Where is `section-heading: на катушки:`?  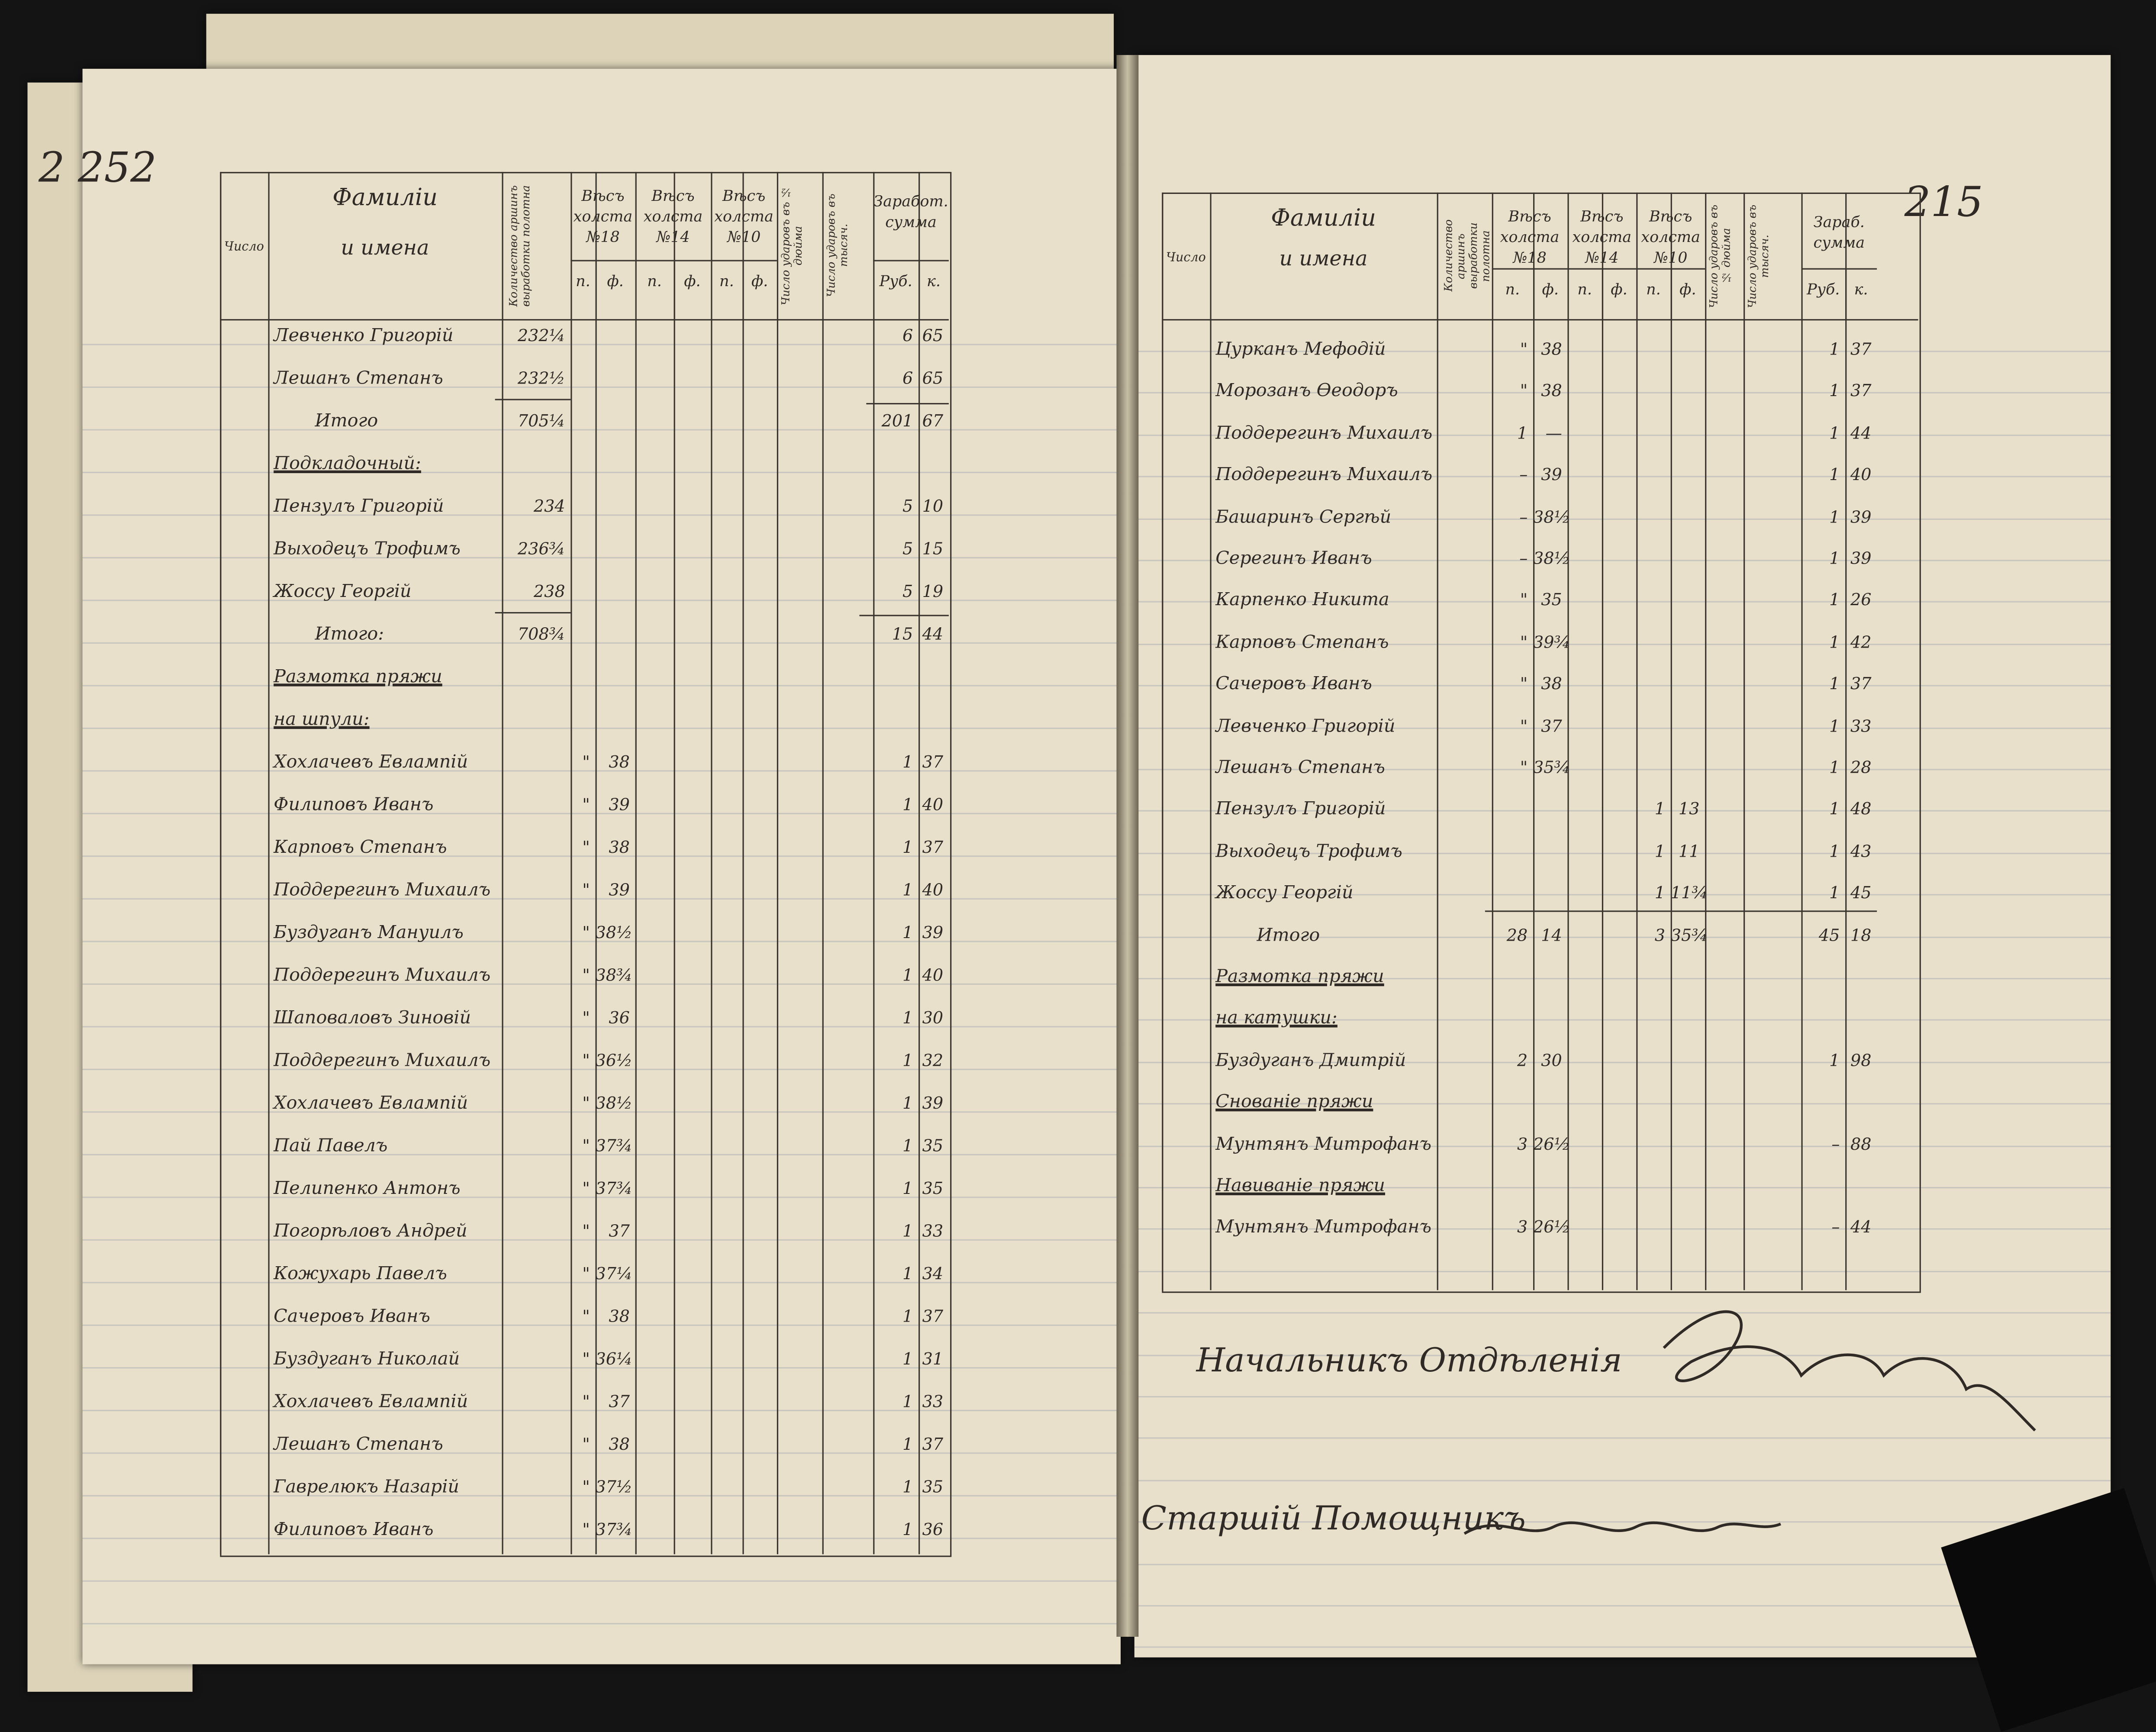
section-heading: на катушки: is located at coordinates (1276, 1019).